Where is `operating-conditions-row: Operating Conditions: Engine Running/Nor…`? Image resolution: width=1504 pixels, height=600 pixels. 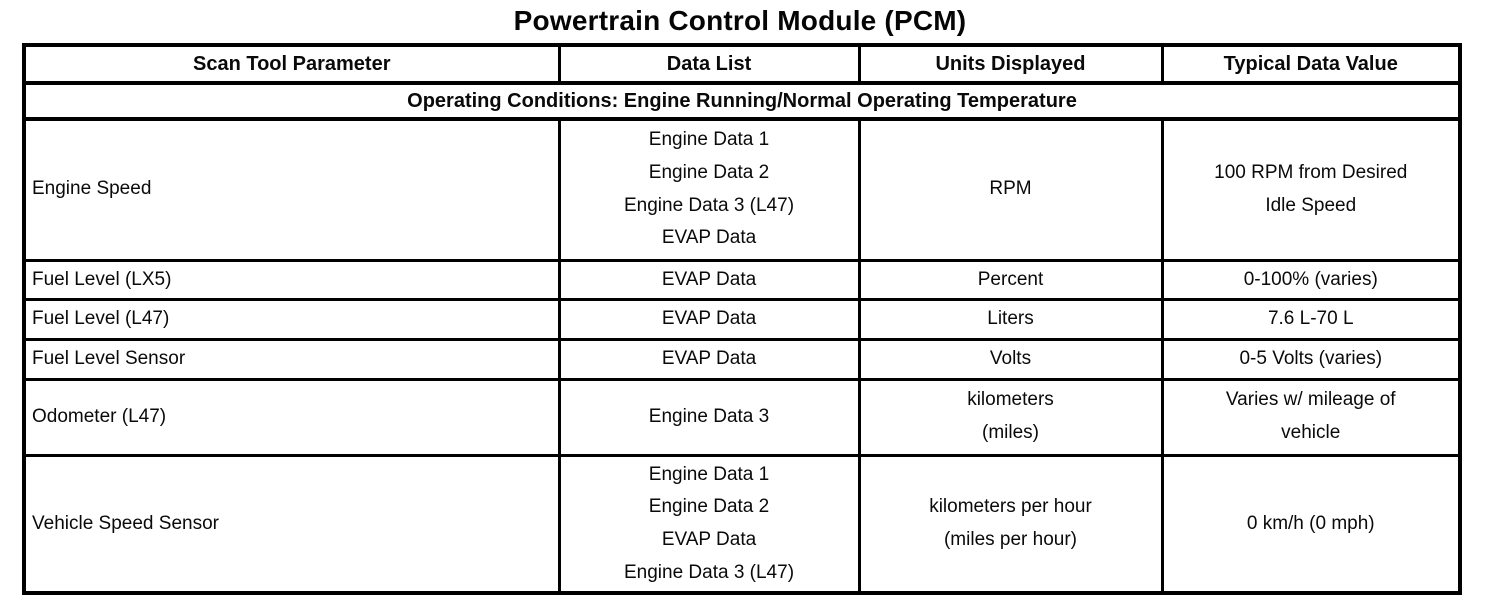
operating-conditions-row: Operating Conditions: Engine Running/Nor… is located at coordinates (742, 101).